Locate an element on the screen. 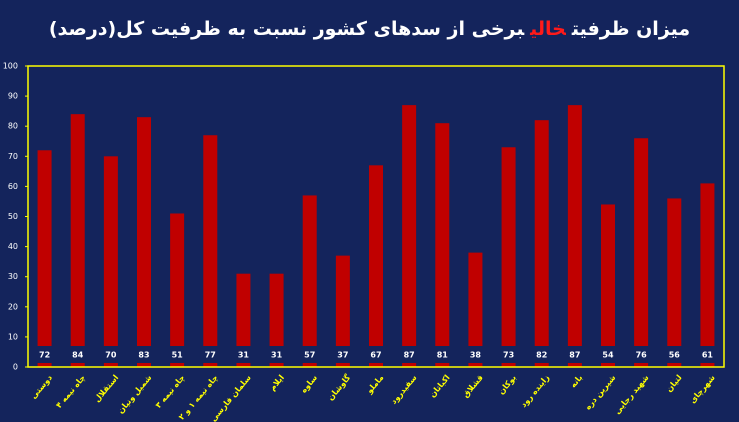 The height and width of the screenshot is (422, 739). x-tick-label: دوستی is located at coordinates (41, 386).